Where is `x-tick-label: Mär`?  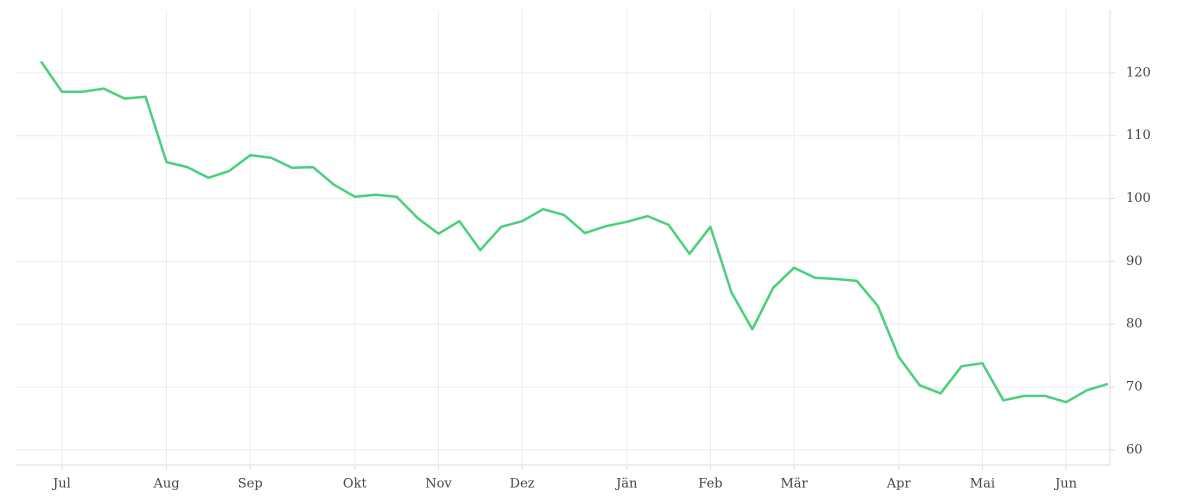 x-tick-label: Mär is located at coordinates (794, 484).